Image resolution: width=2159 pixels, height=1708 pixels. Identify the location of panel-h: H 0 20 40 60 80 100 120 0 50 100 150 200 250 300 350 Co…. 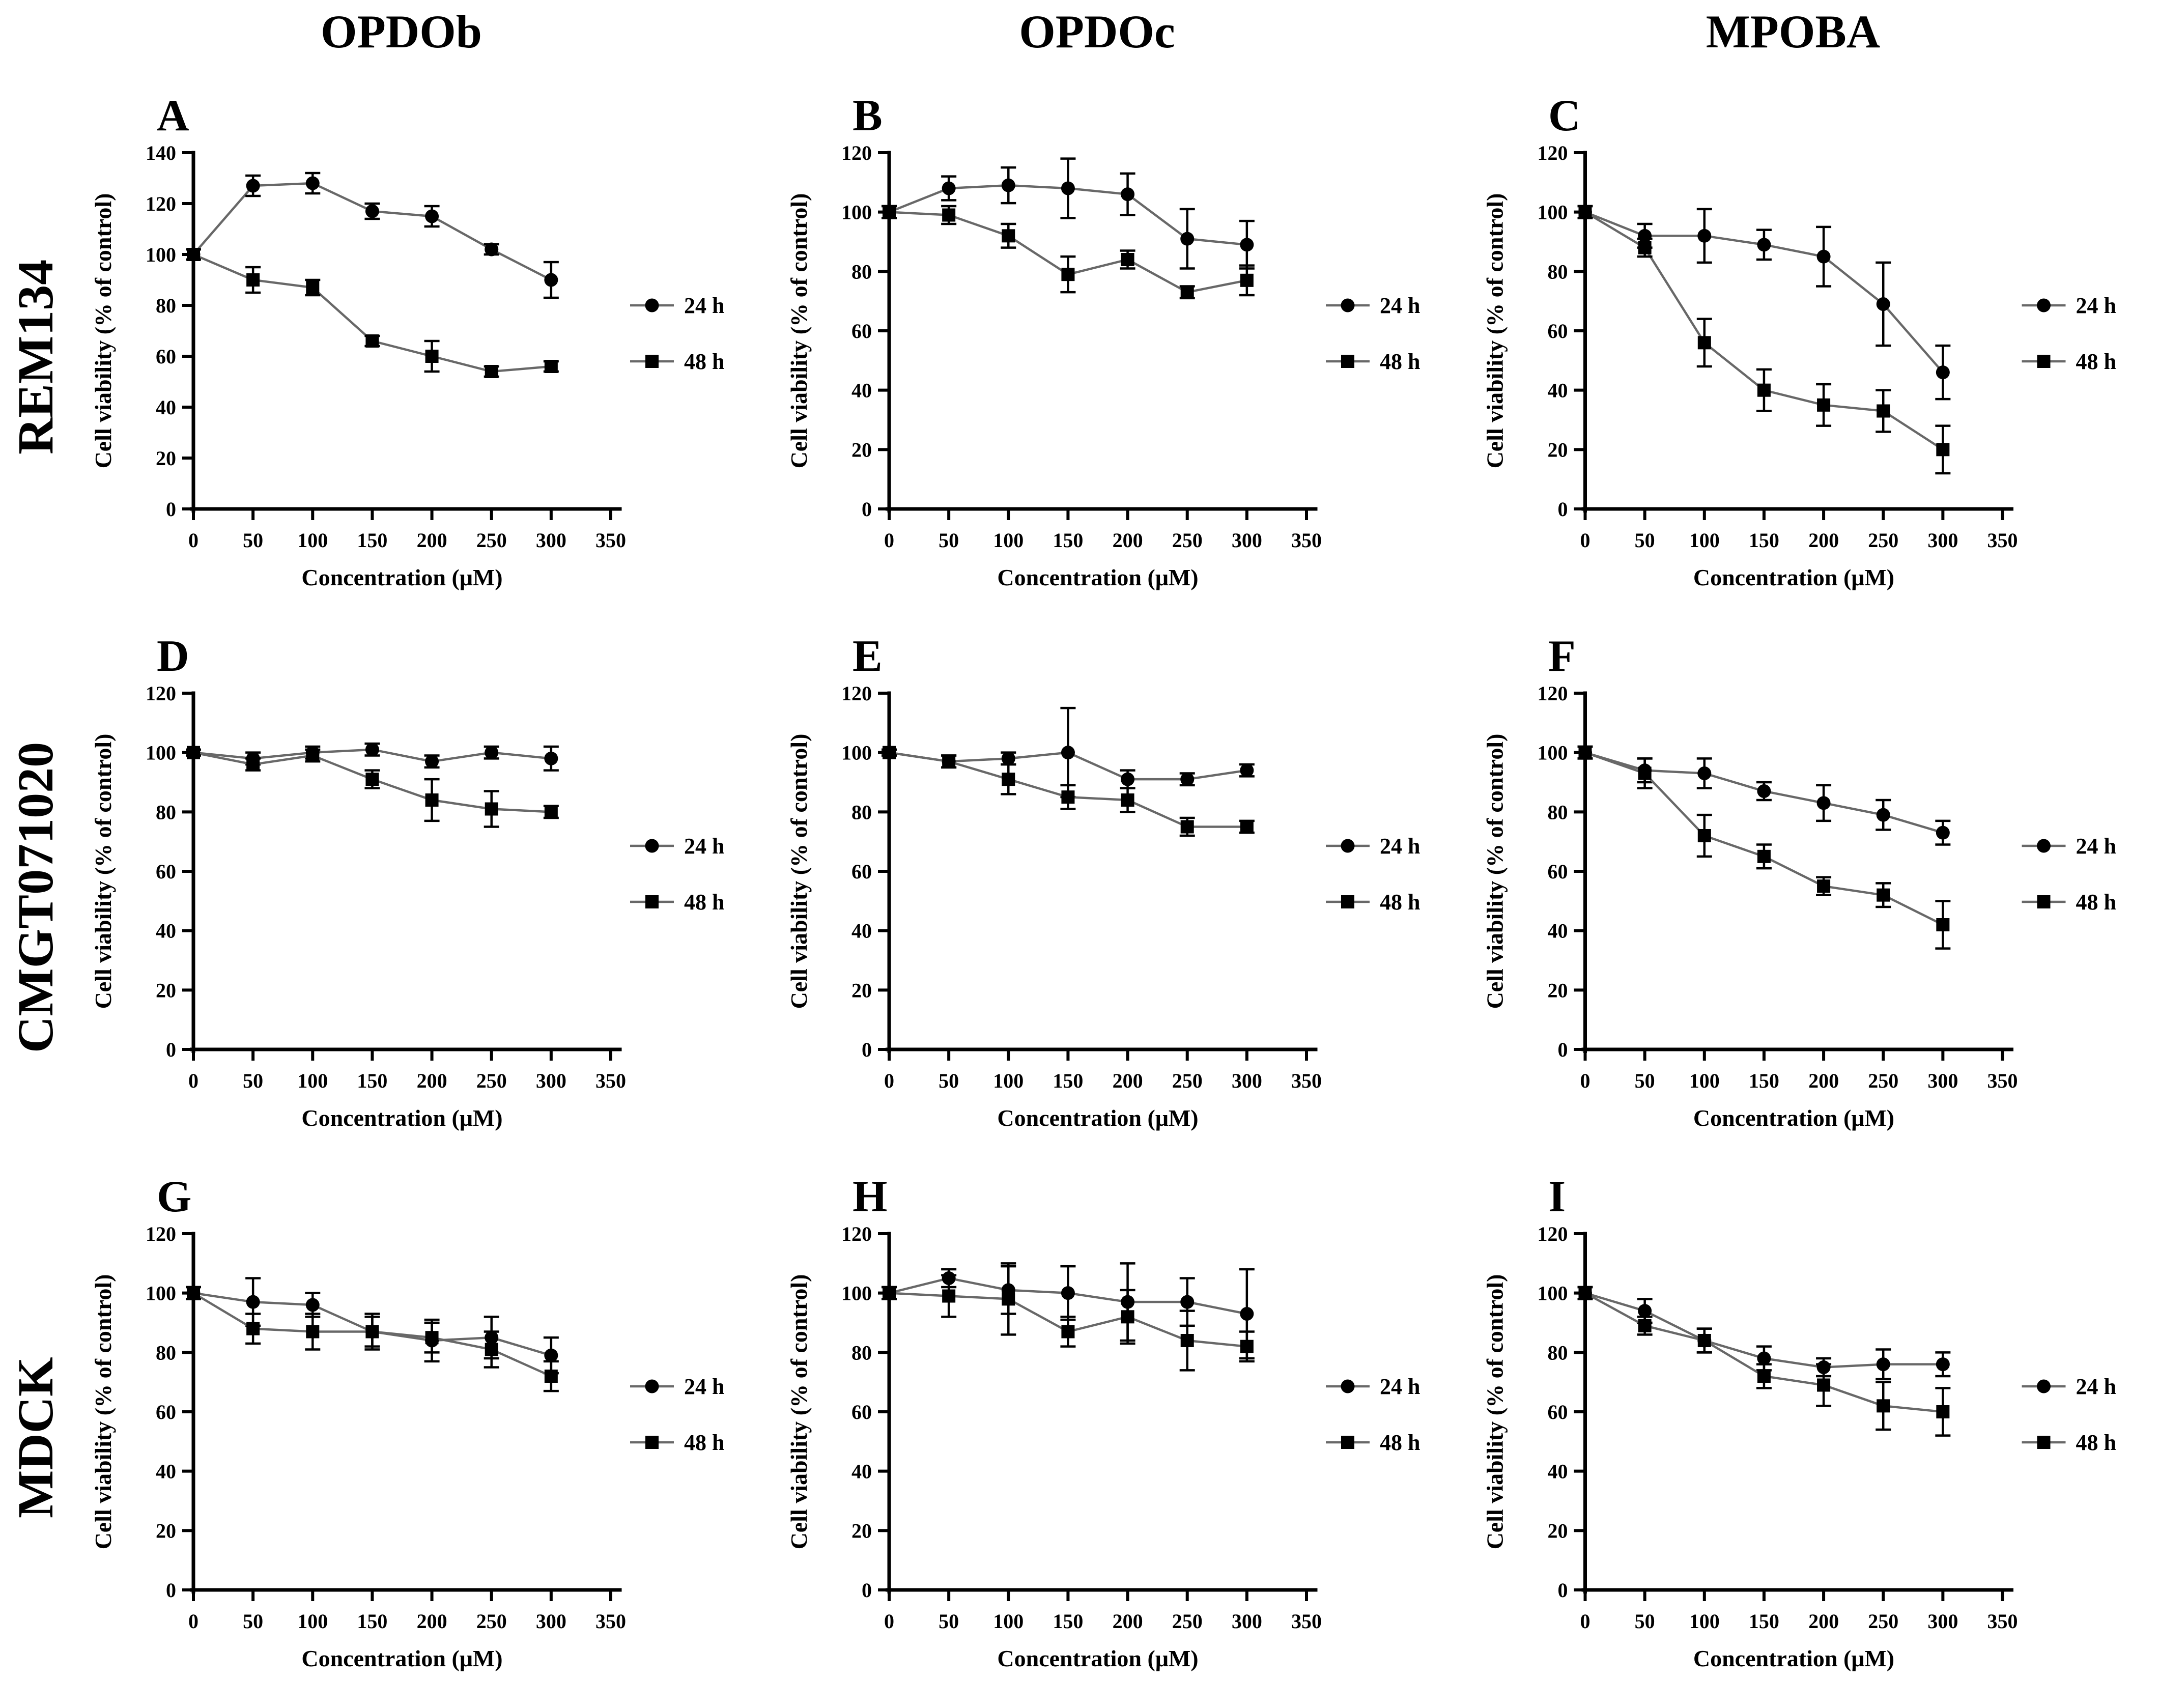
(1115, 1438).